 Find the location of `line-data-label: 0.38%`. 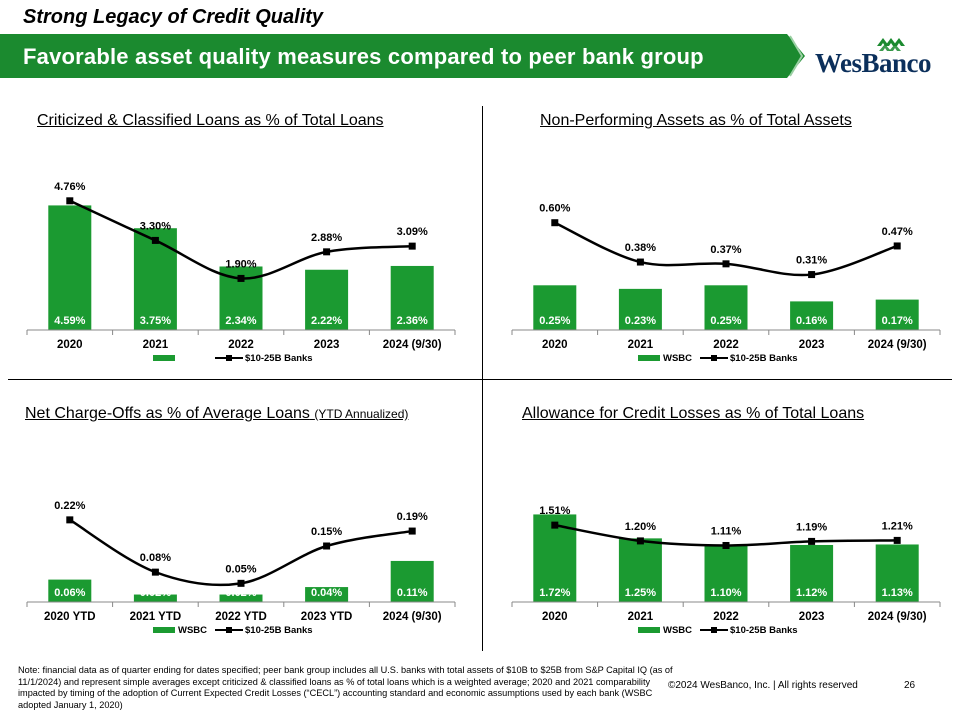

line-data-label: 0.38% is located at coordinates (640, 248).